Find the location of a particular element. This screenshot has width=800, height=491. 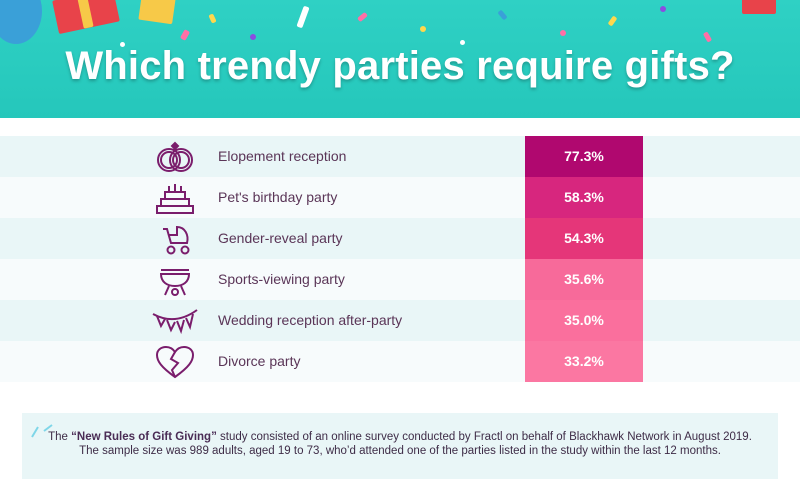

category-label: Wedding reception after-party is located at coordinates (310, 320).